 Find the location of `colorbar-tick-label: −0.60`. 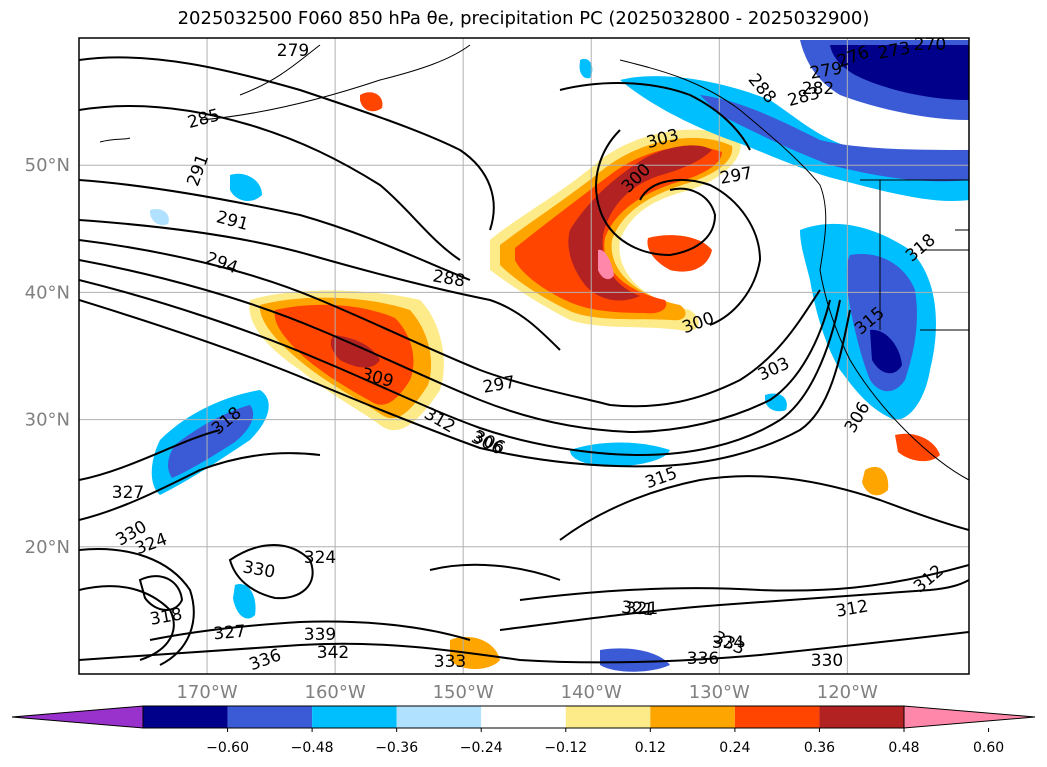

colorbar-tick-label: −0.60 is located at coordinates (227, 748).